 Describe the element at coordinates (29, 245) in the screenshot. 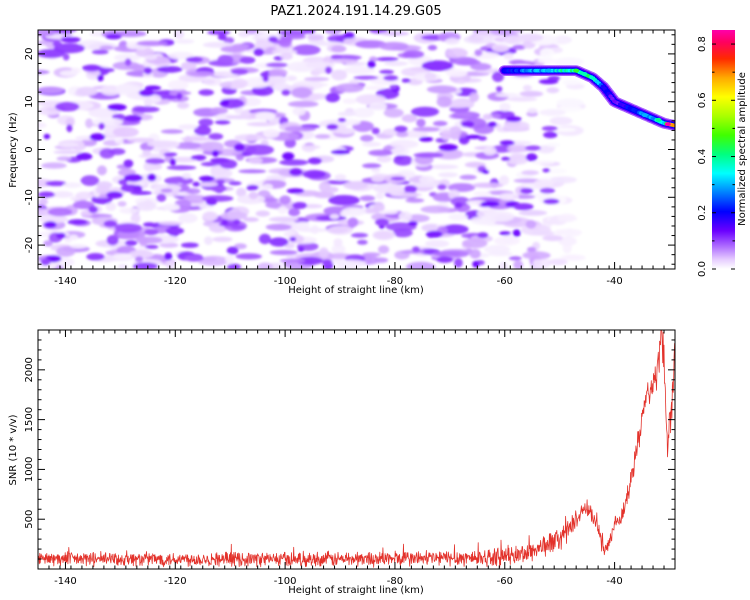

I see `y-tick-label: -20` at that location.